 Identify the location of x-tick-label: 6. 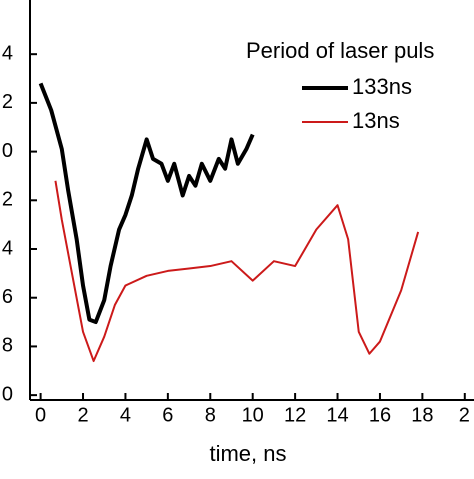
(167, 415).